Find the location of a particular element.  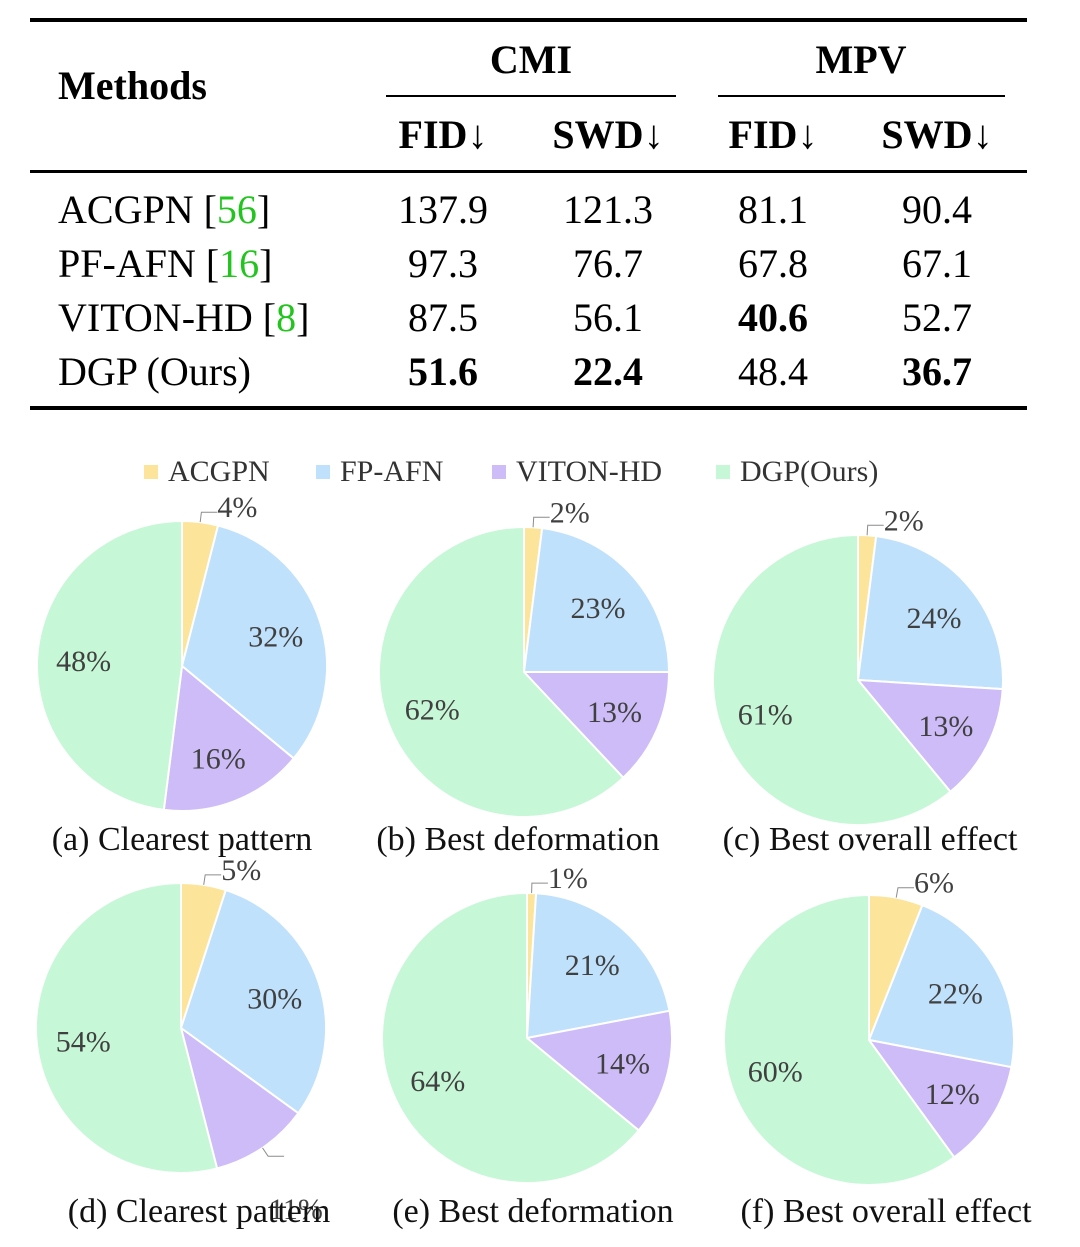

pie-caption: (d) Clearest pattern is located at coordinates (199, 1211).